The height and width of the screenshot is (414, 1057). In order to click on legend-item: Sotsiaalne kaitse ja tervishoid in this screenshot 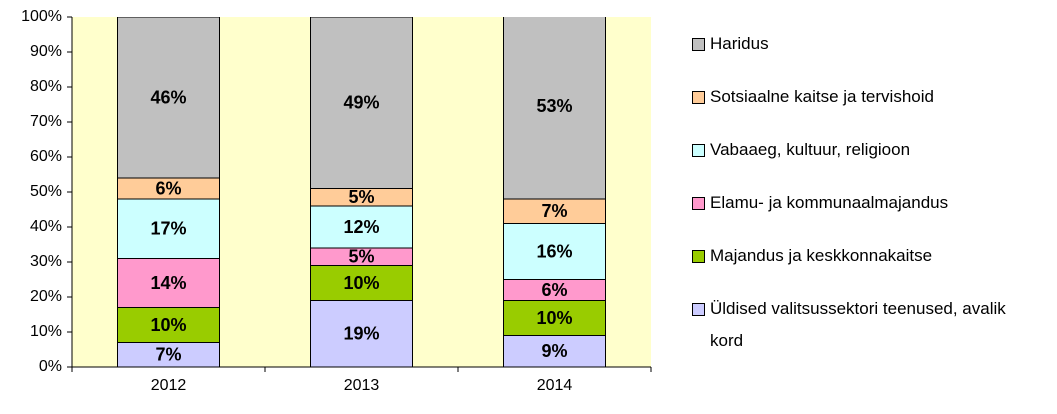, I will do `click(867, 97)`.